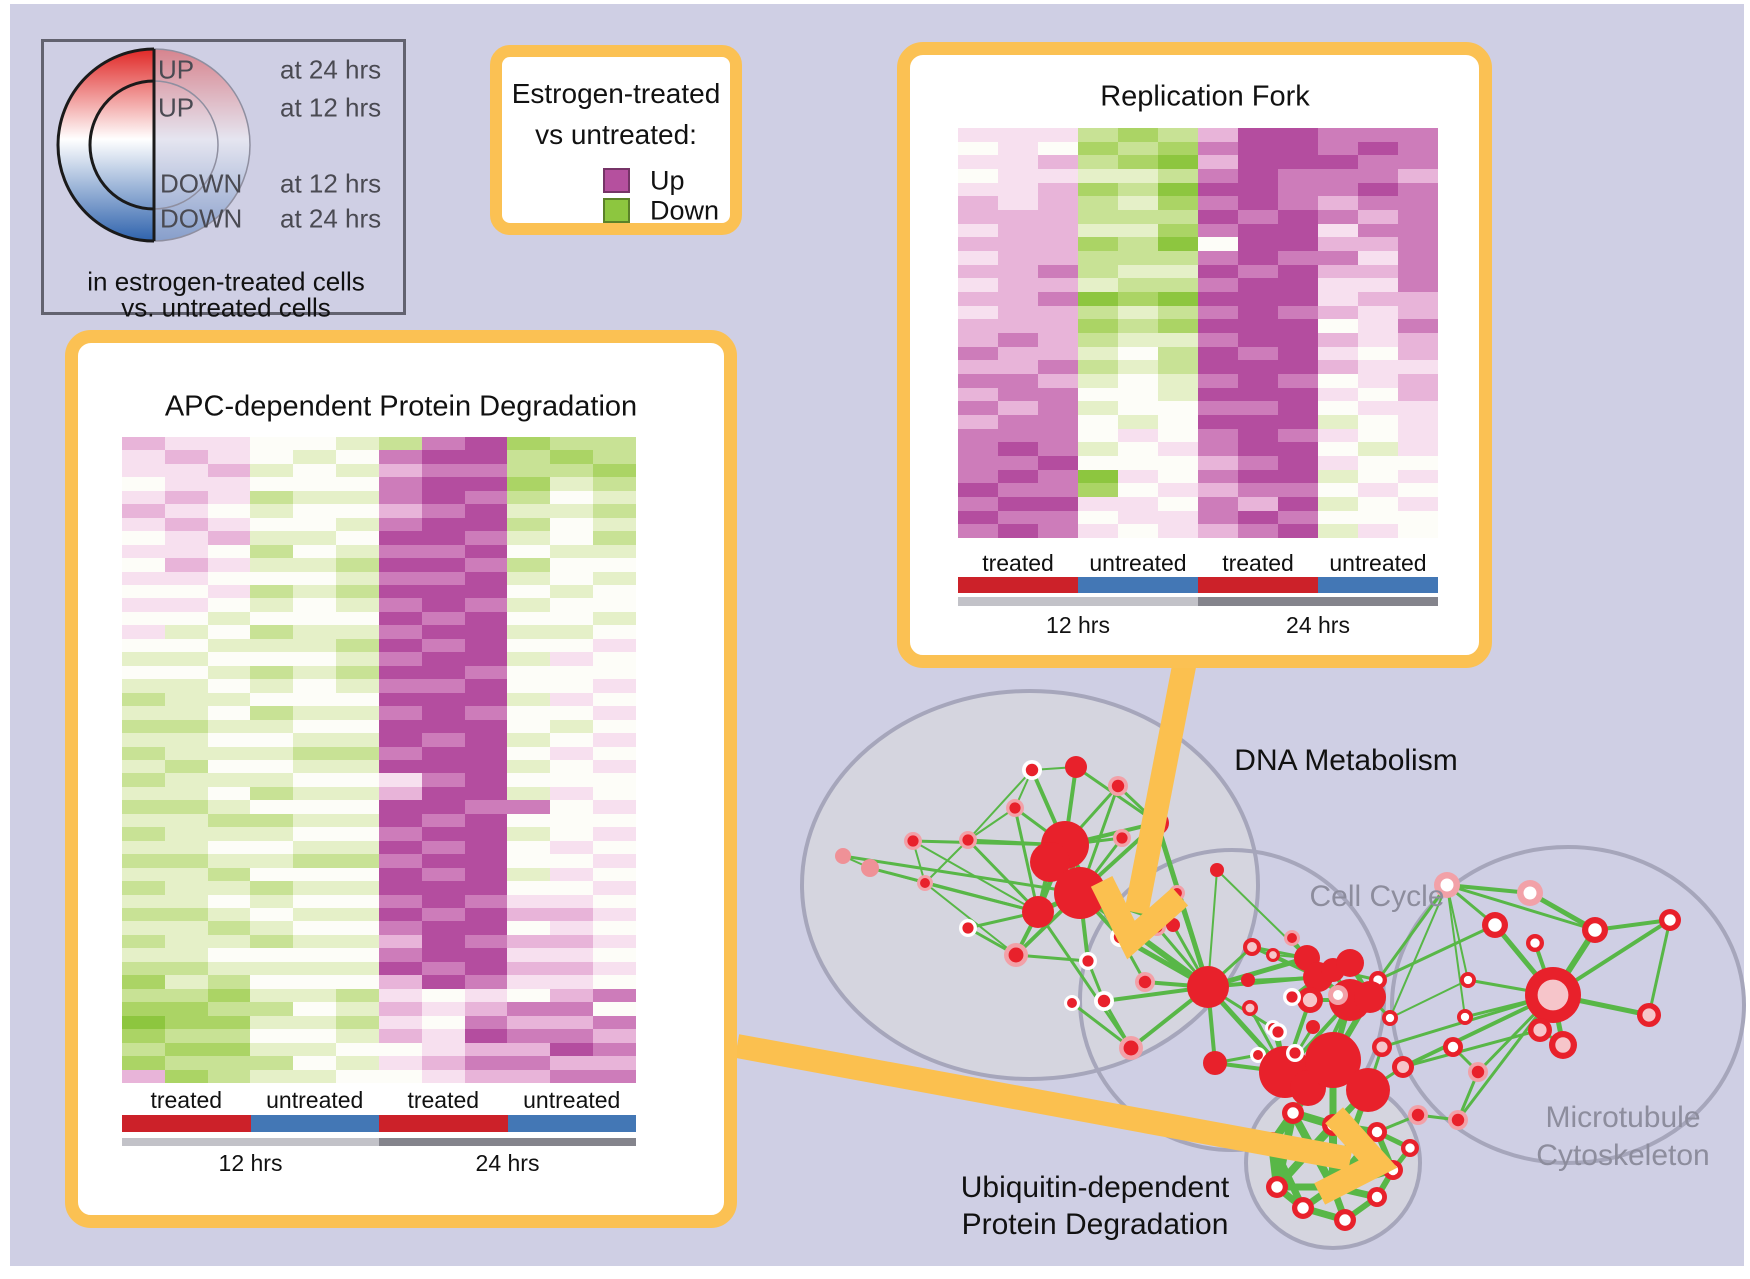  I want to click on untreated-bar, so click(1378, 585).